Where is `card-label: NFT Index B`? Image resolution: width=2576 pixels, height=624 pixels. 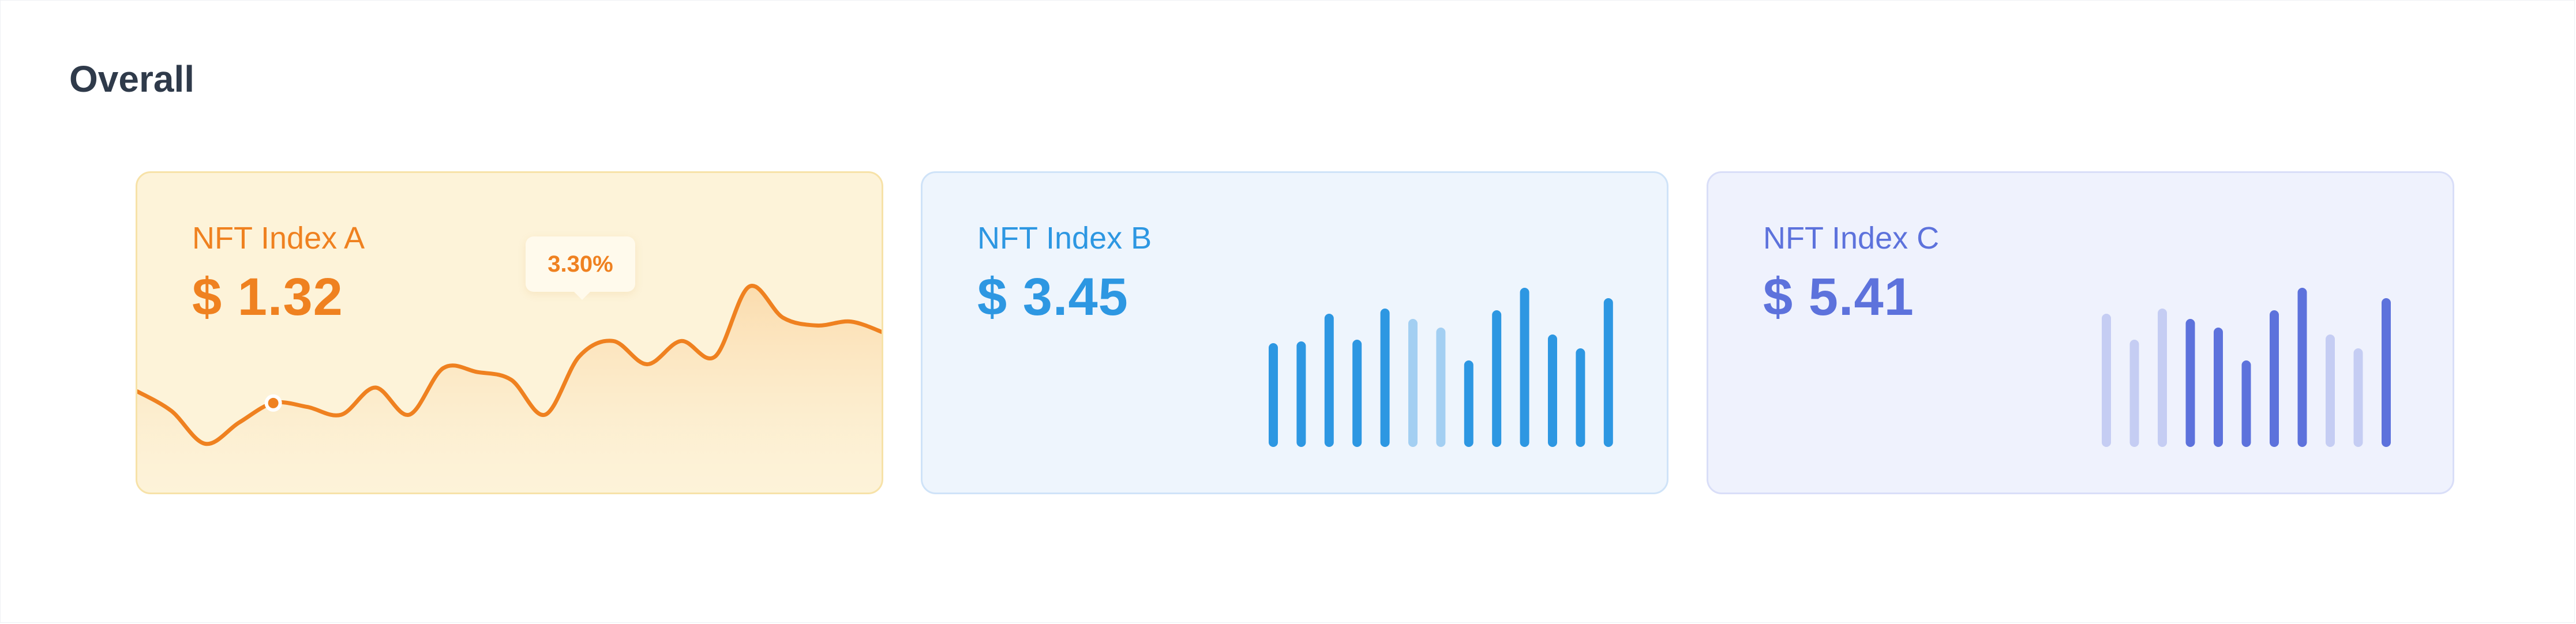 card-label: NFT Index B is located at coordinates (1064, 238).